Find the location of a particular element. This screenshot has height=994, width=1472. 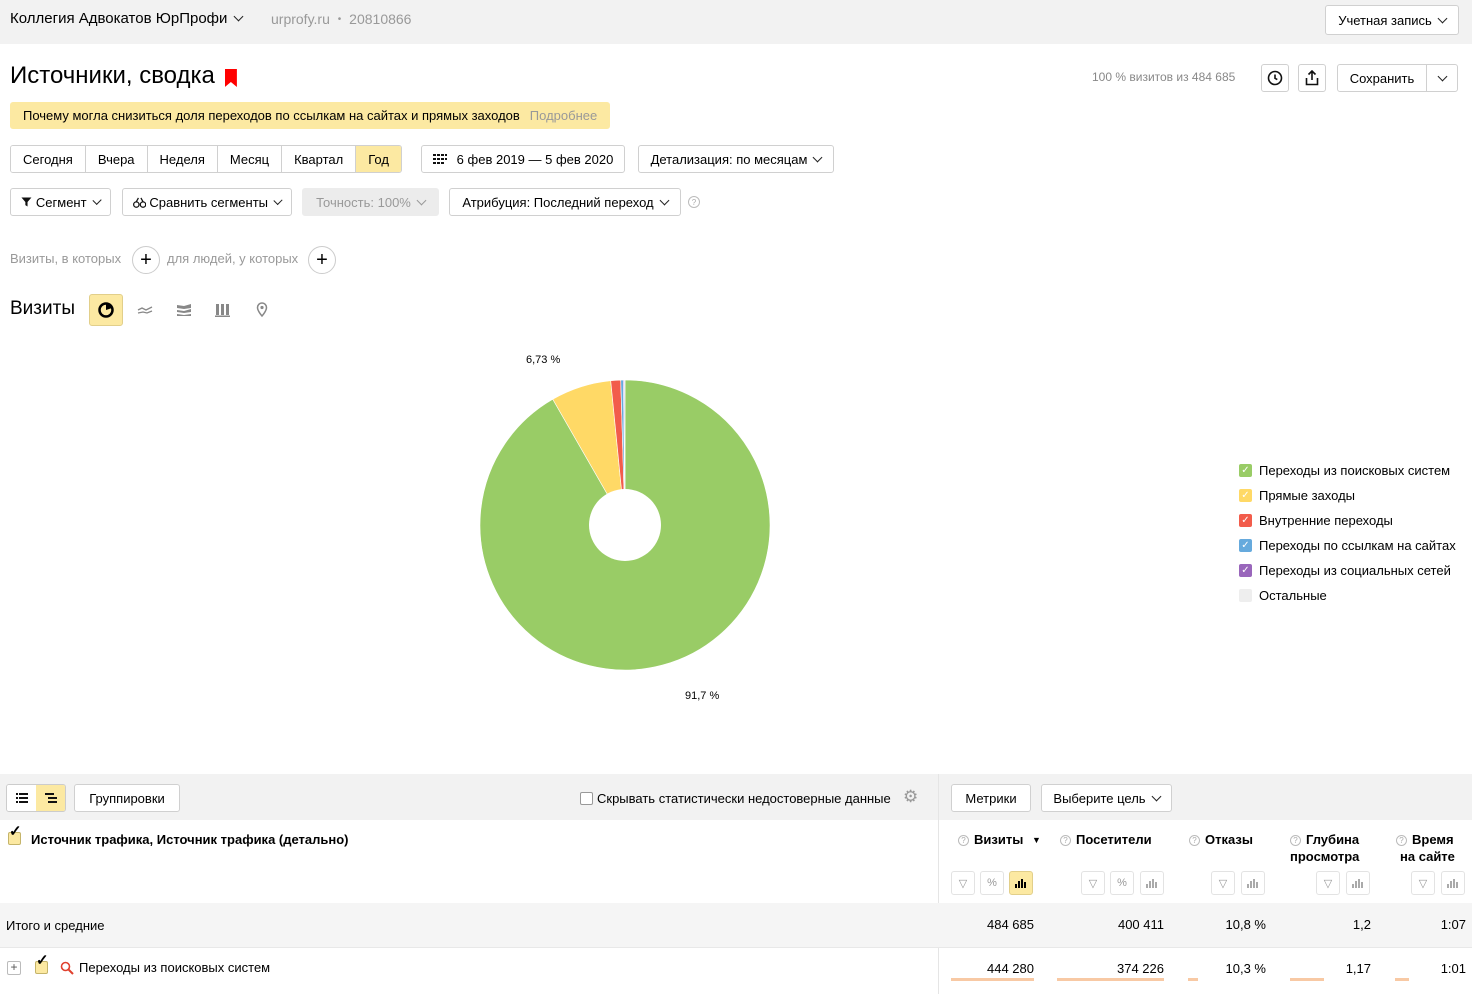

map-icon is located at coordinates (262, 310).